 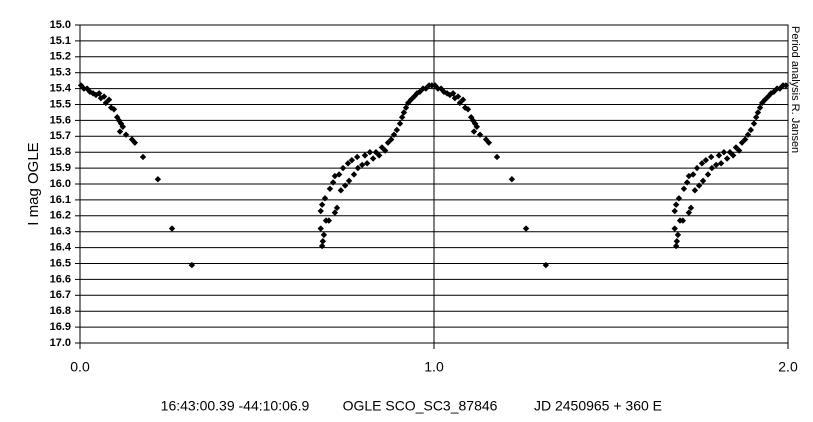 I want to click on x-tick-label: 0.0, so click(x=80, y=367).